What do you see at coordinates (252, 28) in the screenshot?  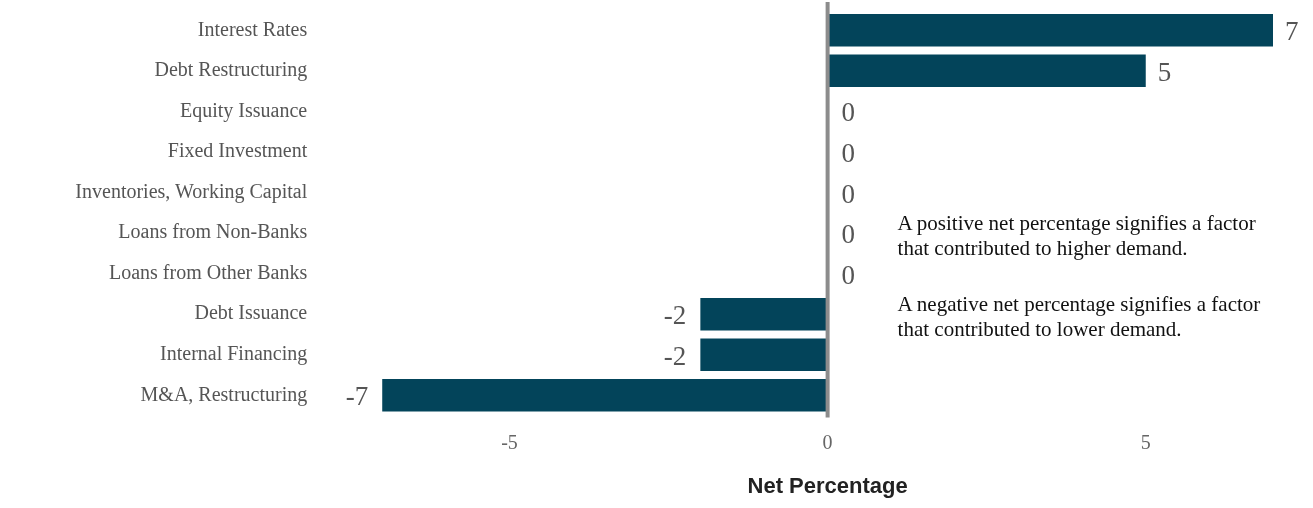 I see `y-tick-label: Interest Rates` at bounding box center [252, 28].